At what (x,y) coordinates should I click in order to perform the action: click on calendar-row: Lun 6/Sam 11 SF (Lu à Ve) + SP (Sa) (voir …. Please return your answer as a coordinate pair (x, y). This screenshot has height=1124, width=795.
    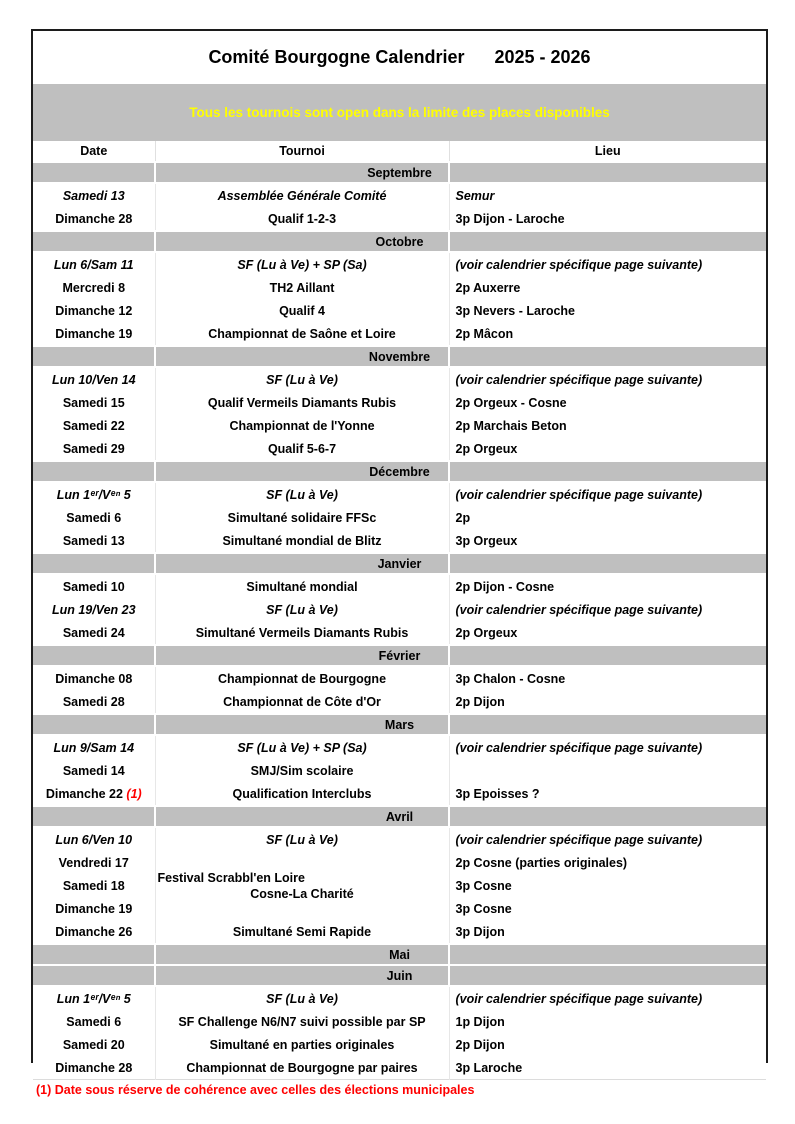
    Looking at the image, I should click on (399, 264).